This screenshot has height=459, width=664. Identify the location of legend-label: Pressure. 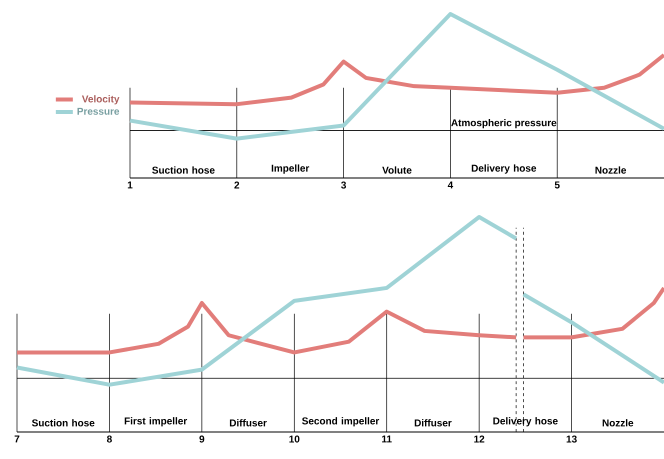
(99, 111).